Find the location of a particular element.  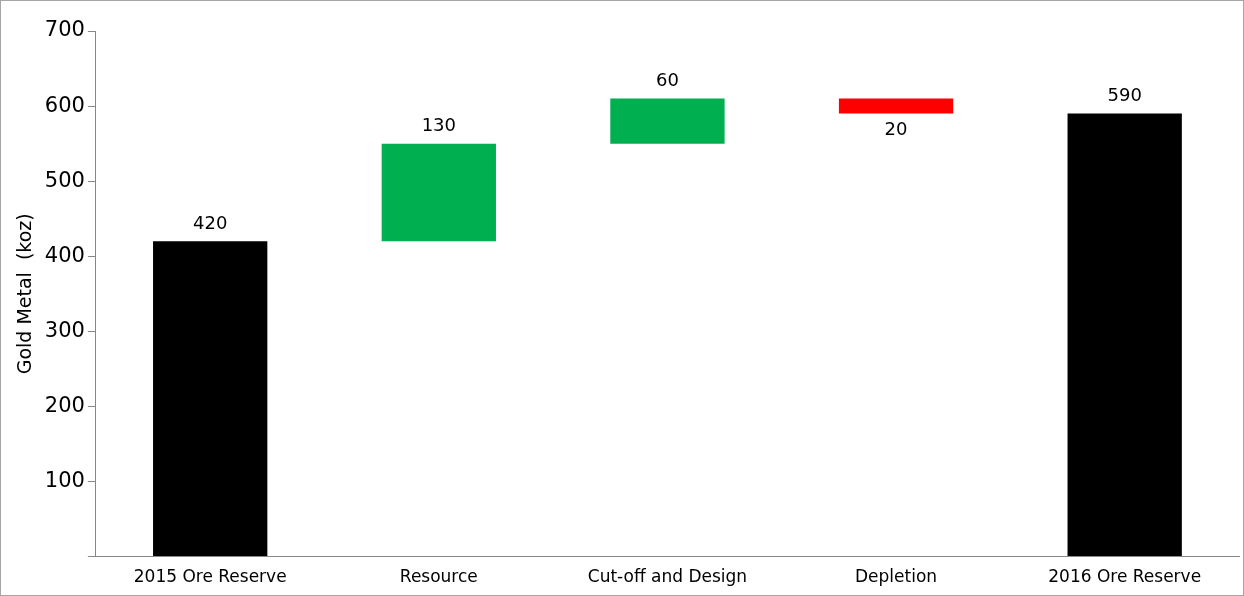

x-tick-label: 2015 Ore Reserve is located at coordinates (210, 576).